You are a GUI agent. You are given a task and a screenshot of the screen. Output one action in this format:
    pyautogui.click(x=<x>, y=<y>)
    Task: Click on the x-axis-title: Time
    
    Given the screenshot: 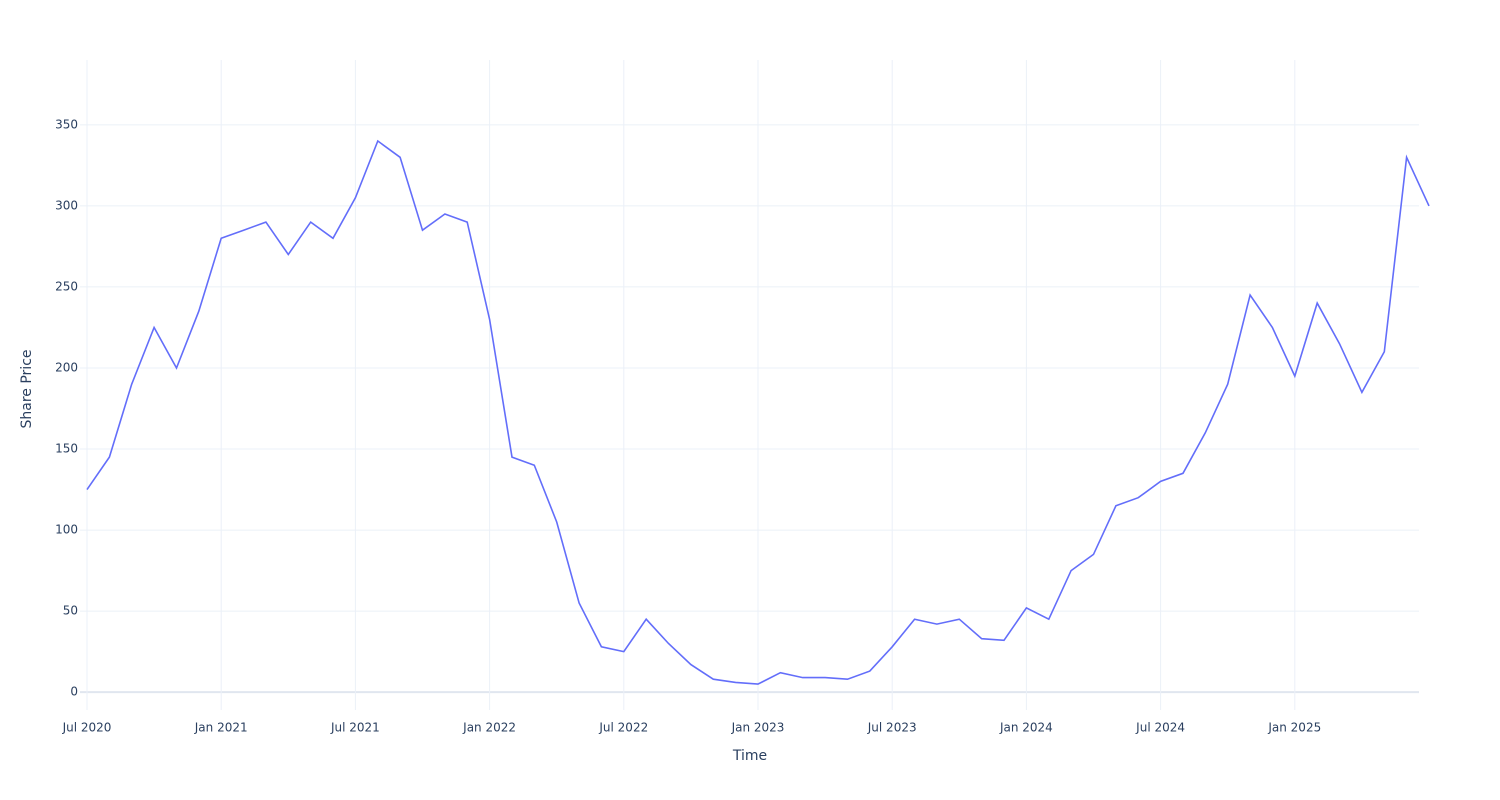 What is the action you would take?
    pyautogui.click(x=749, y=756)
    